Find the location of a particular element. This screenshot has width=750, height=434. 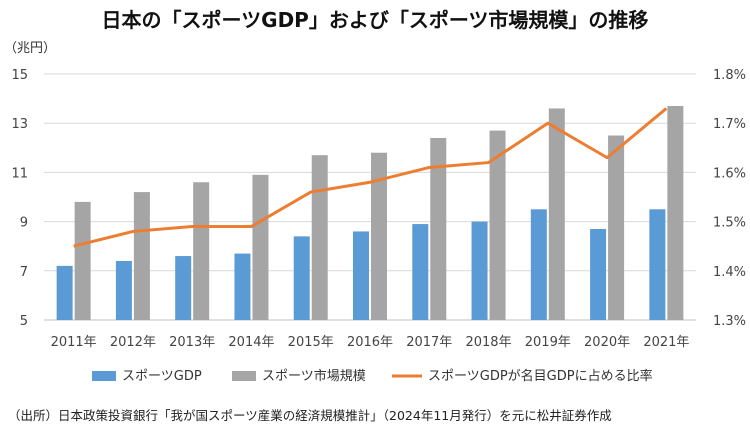

y-right-tick-label: 1.7% is located at coordinates (729, 124).